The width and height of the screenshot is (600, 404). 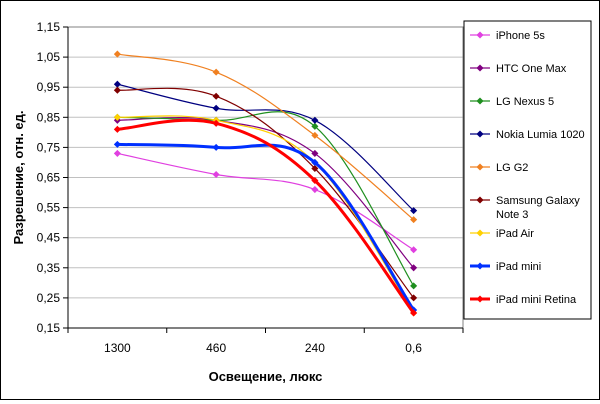 I want to click on legend-item: LG Nexus 5, so click(x=512, y=102).